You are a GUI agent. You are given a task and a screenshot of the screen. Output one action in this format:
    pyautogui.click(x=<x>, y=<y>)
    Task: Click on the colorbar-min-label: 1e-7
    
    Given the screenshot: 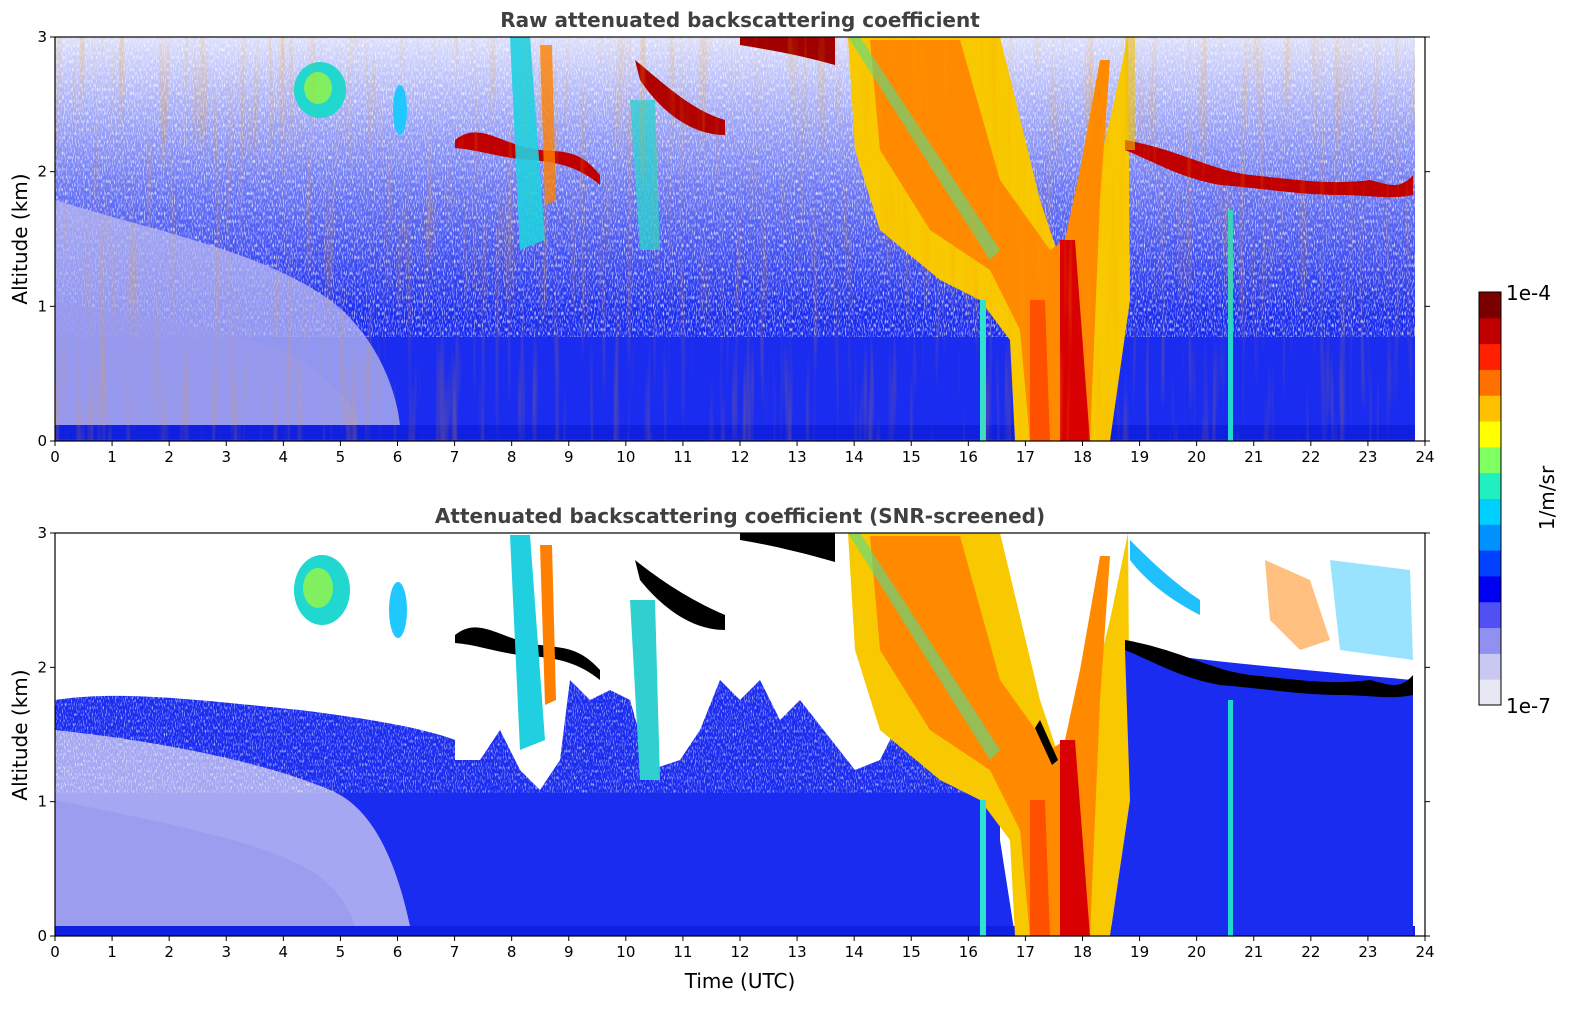 What is the action you would take?
    pyautogui.click(x=1528, y=706)
    